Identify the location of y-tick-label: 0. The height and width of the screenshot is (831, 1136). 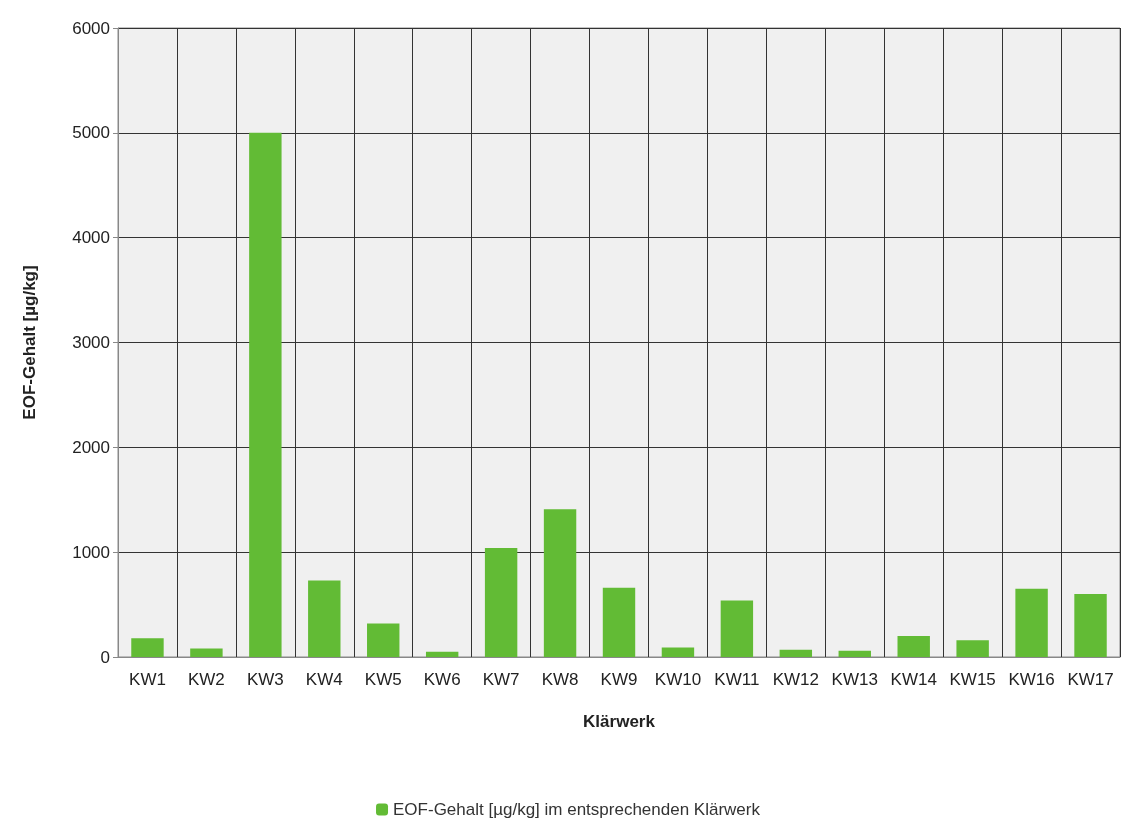
(105, 657).